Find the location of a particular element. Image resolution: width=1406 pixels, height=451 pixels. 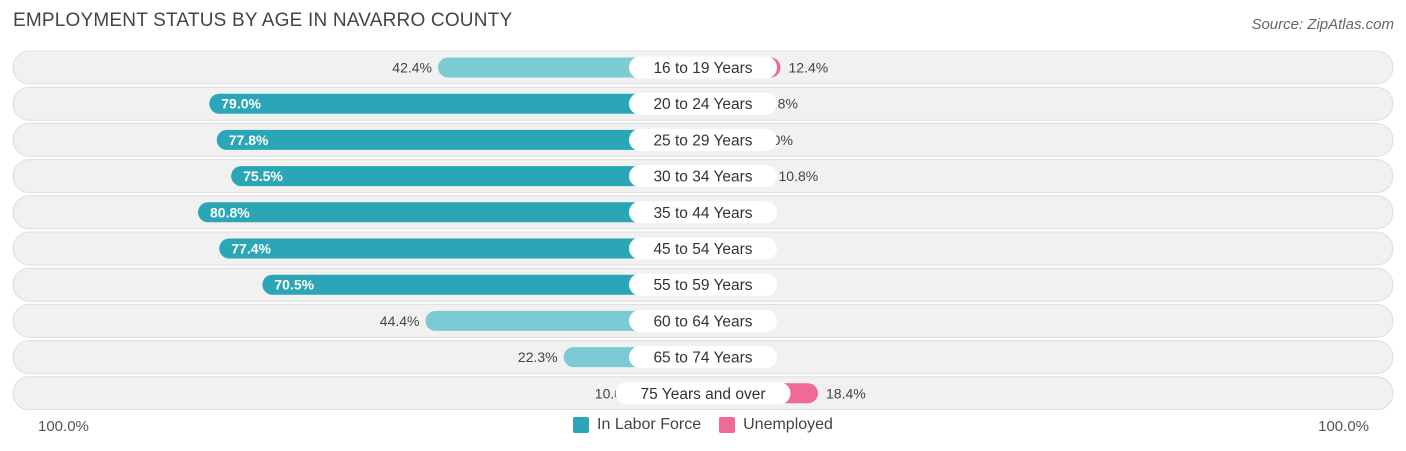

data-label-labor-force: 80.8% is located at coordinates (230, 212).